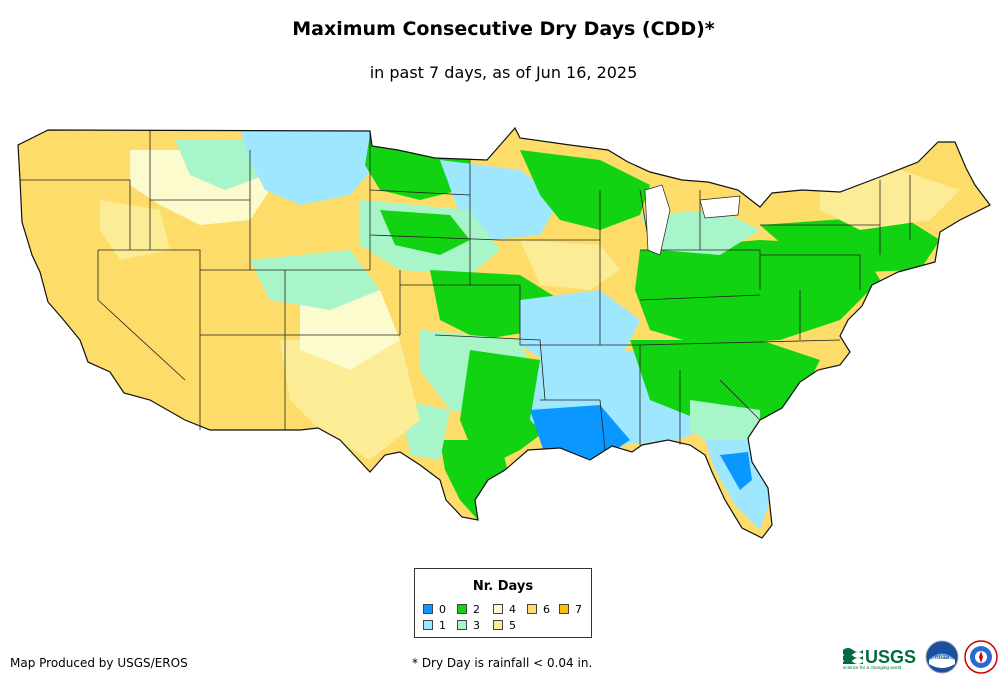 This screenshot has height=691, width=1007. Describe the element at coordinates (890, 657) in the screenshot. I see `svg-text: USGS` at that location.